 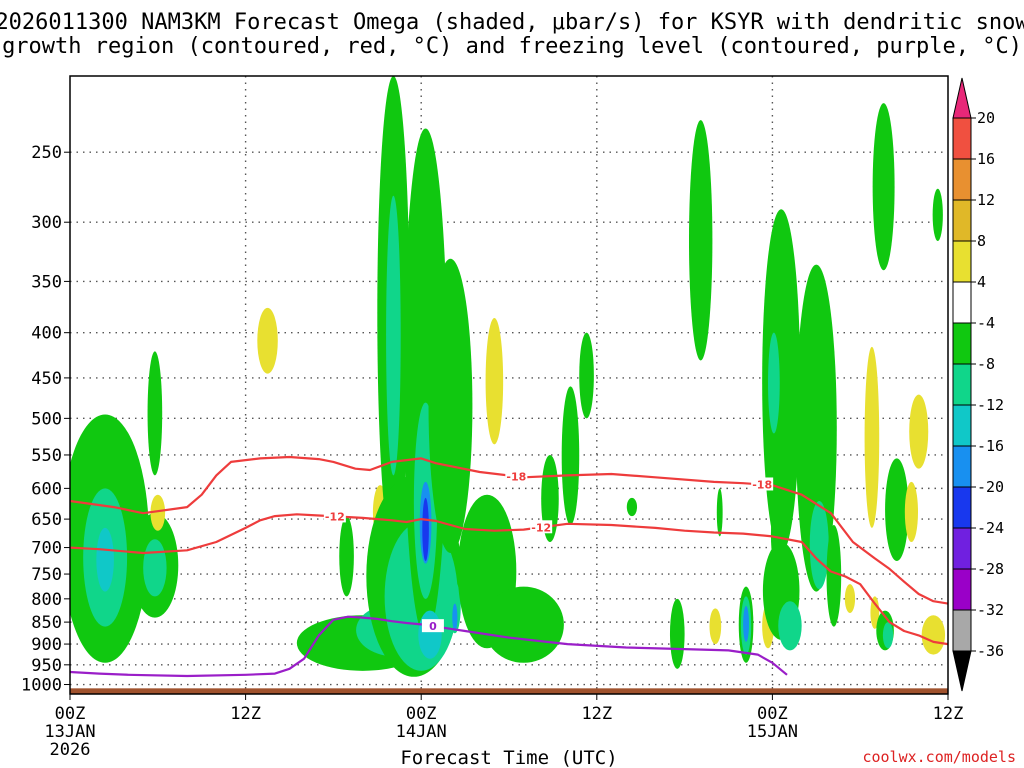 What do you see at coordinates (46, 153) in the screenshot?
I see `y-tick-label: 250` at bounding box center [46, 153].